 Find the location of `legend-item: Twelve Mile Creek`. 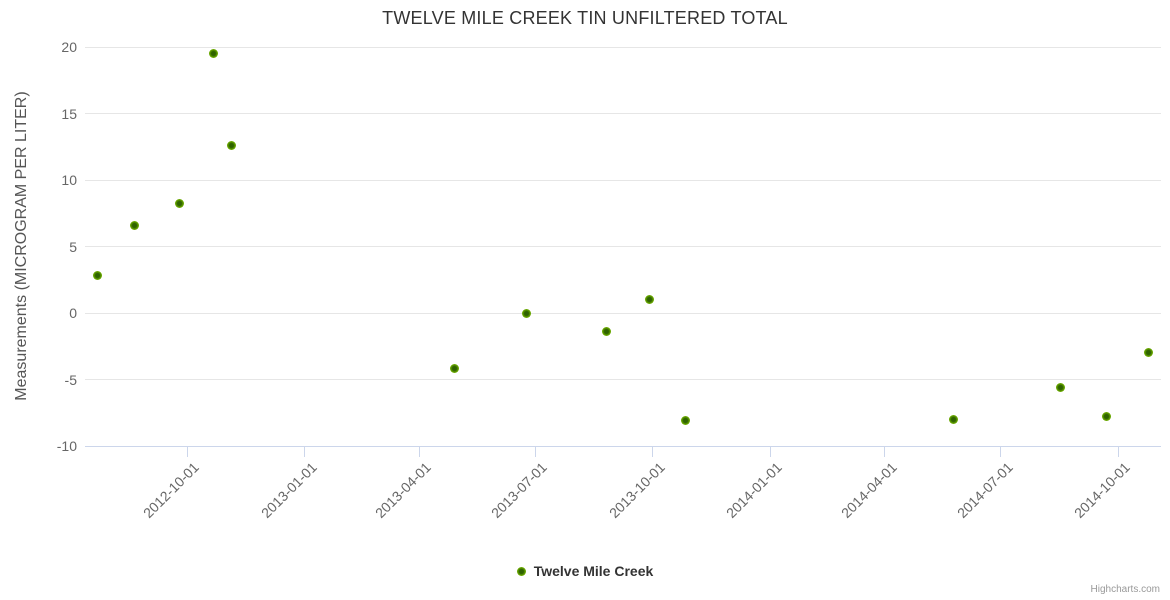

legend-item: Twelve Mile Creek is located at coordinates (585, 571).